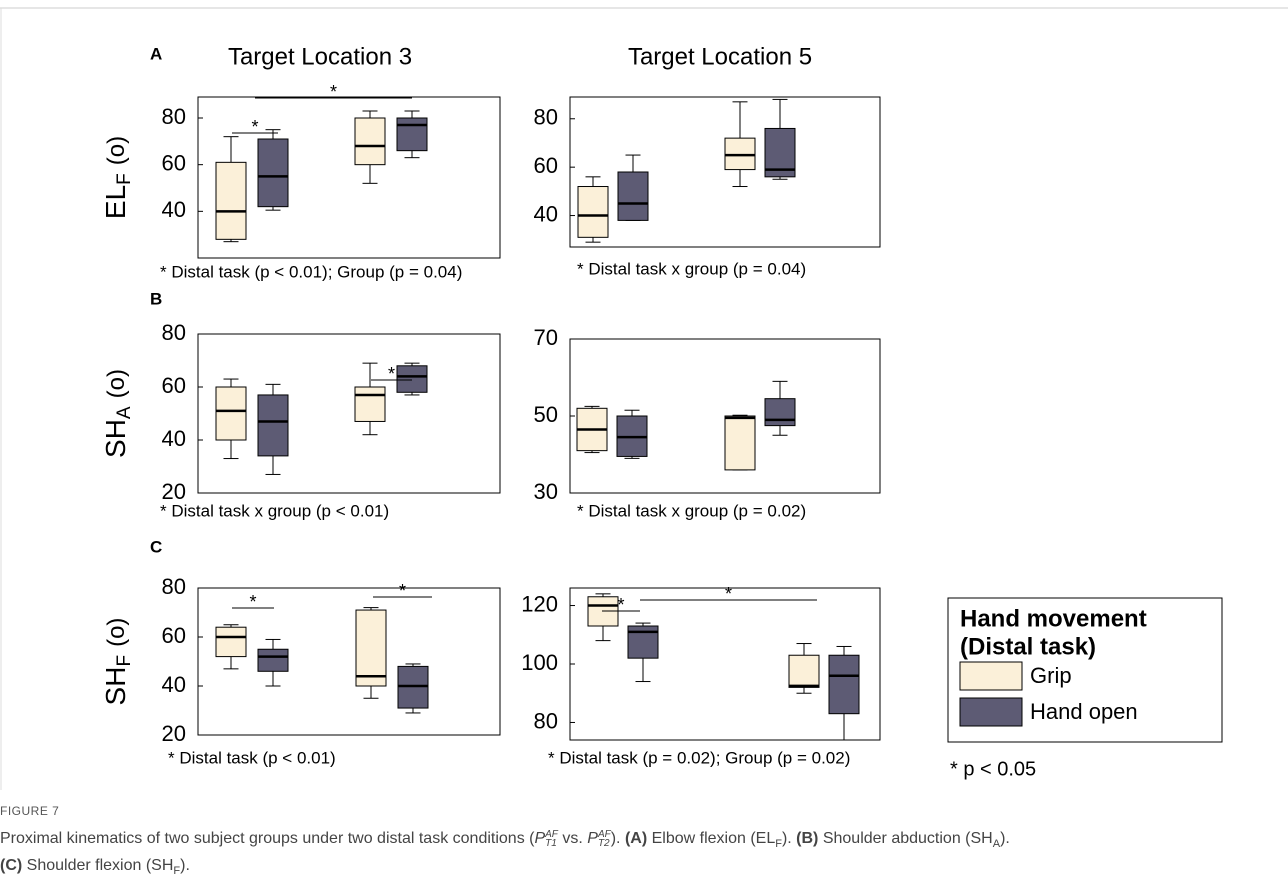  I want to click on y-label-base: SH, so click(115, 438).